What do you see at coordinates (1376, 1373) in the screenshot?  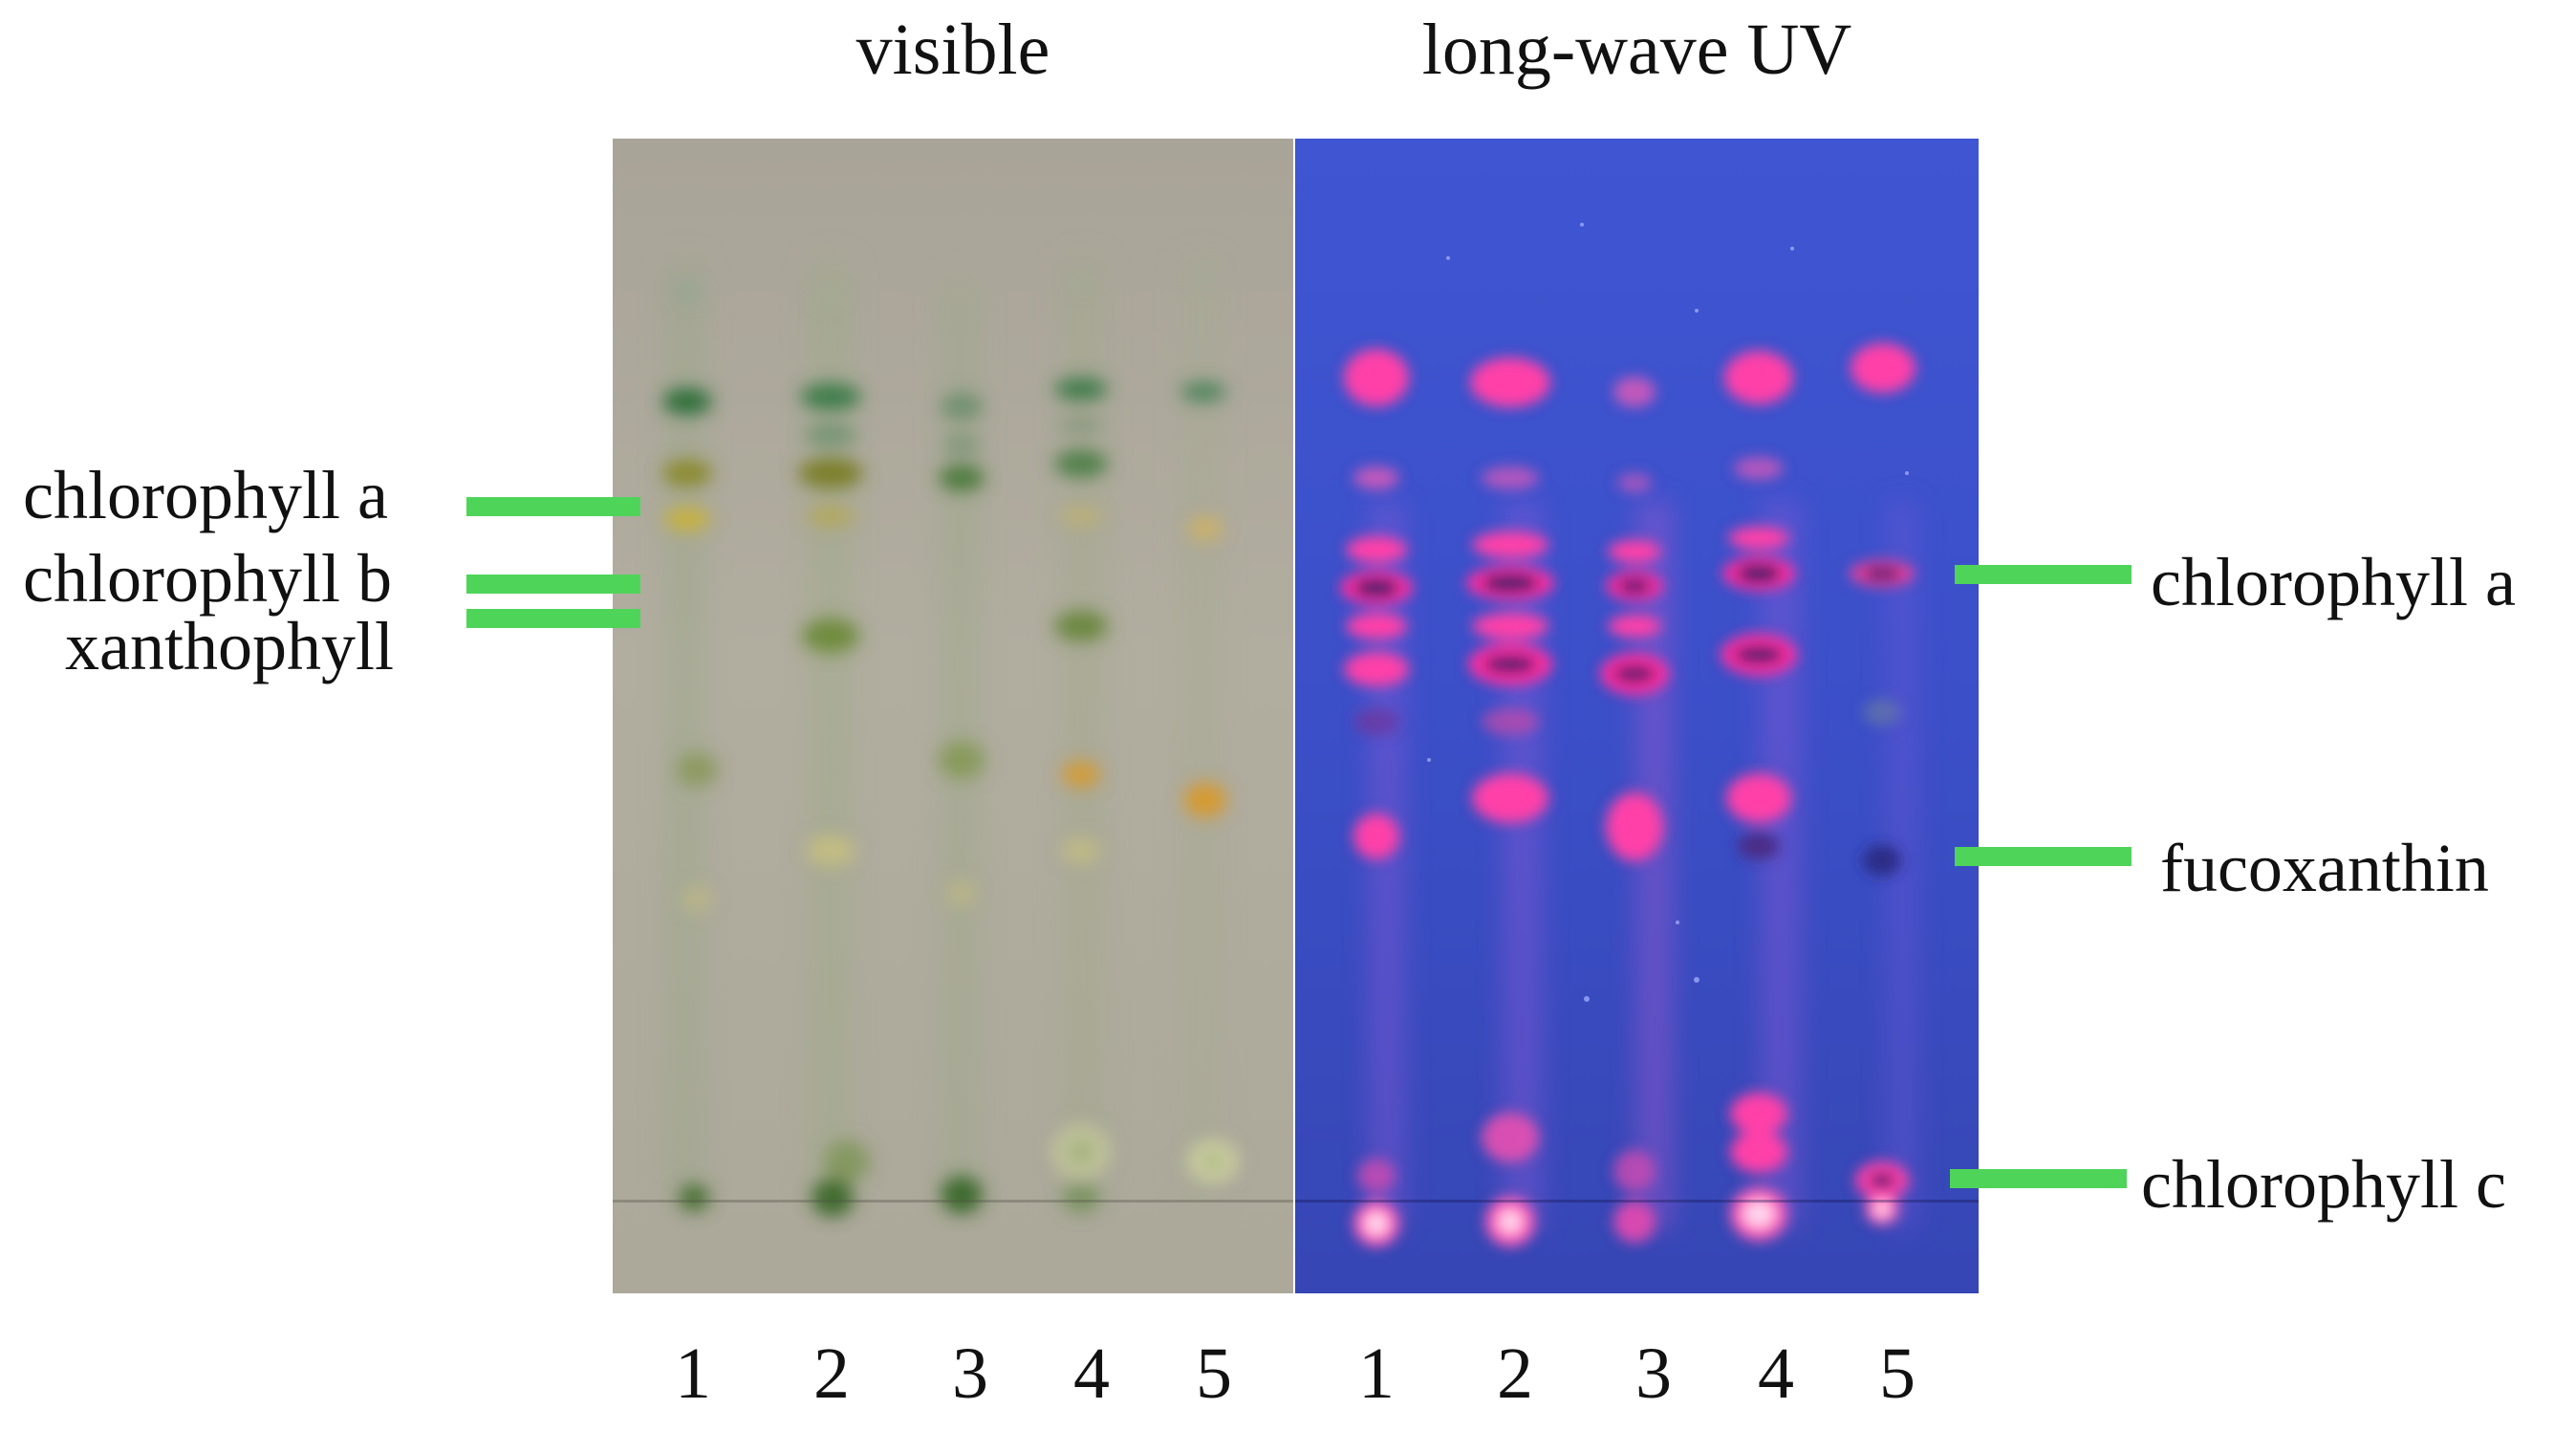 I see `lane-number-uv-1: 1` at bounding box center [1376, 1373].